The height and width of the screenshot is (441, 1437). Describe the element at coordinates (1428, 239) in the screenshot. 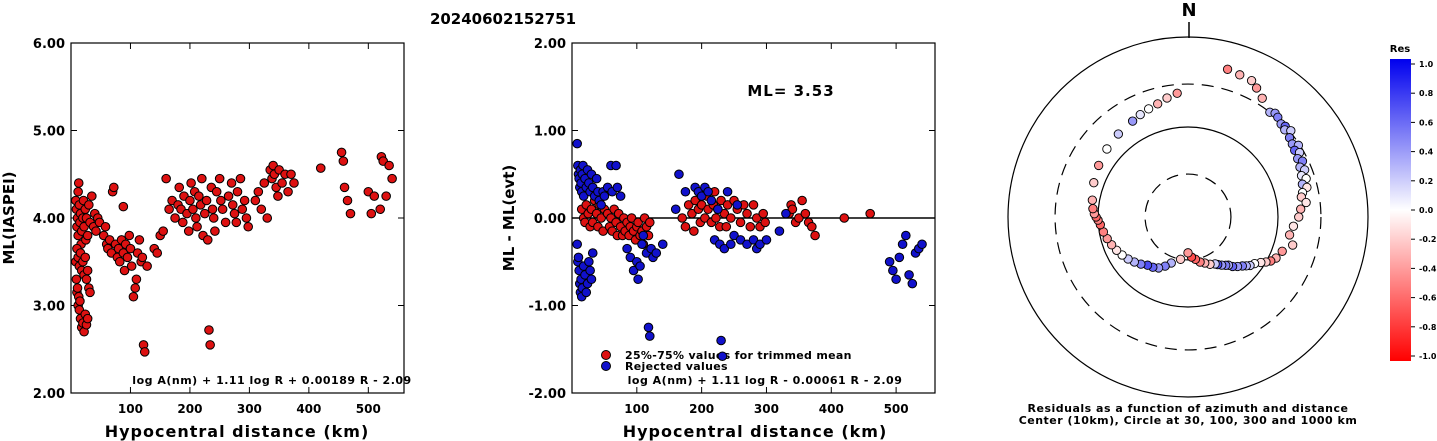

I see `colorbar-tick-label: -0.2` at that location.